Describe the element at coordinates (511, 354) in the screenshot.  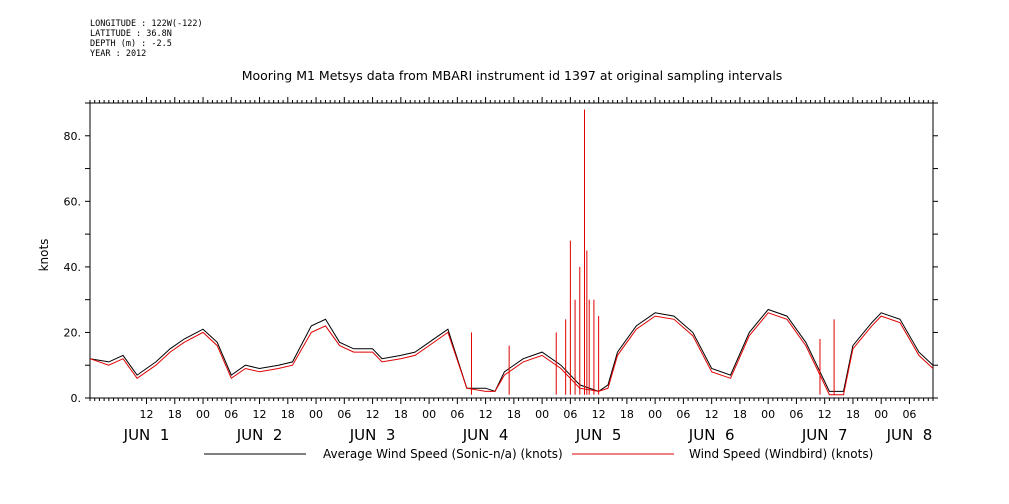
I see `series-line-windbird` at that location.